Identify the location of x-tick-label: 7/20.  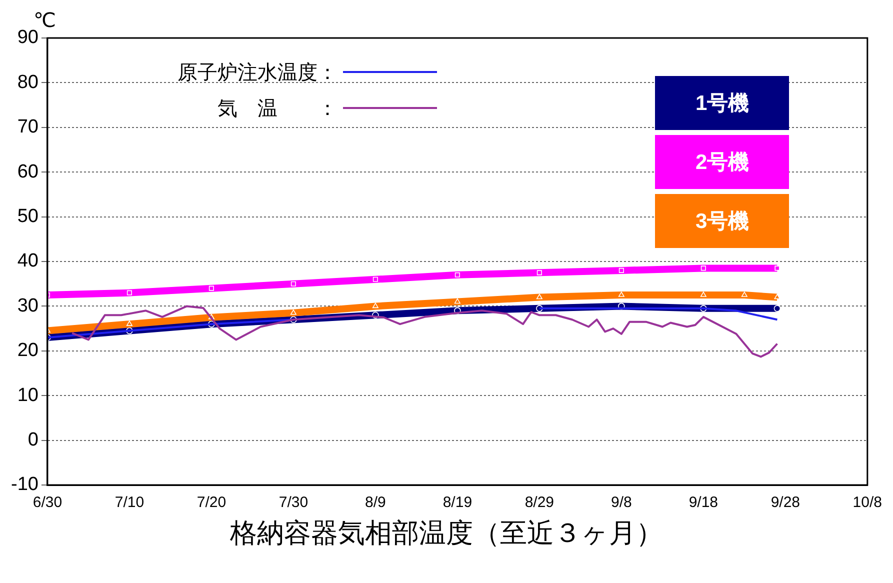
(211, 503).